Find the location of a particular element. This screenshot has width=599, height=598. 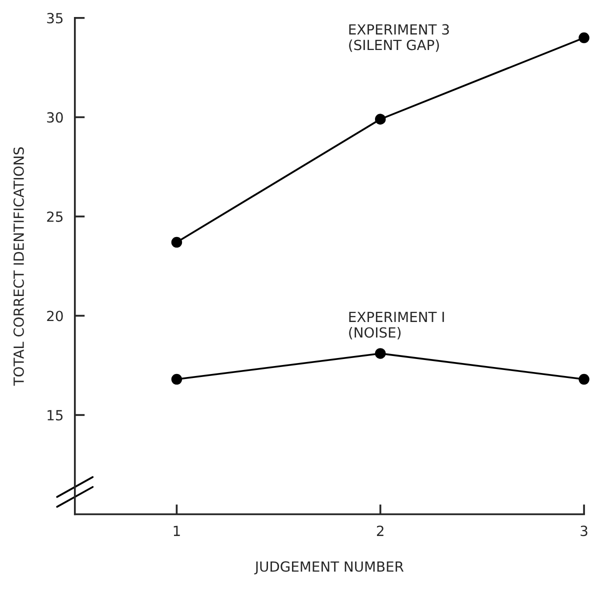

y-tick-label: 20 is located at coordinates (55, 316).